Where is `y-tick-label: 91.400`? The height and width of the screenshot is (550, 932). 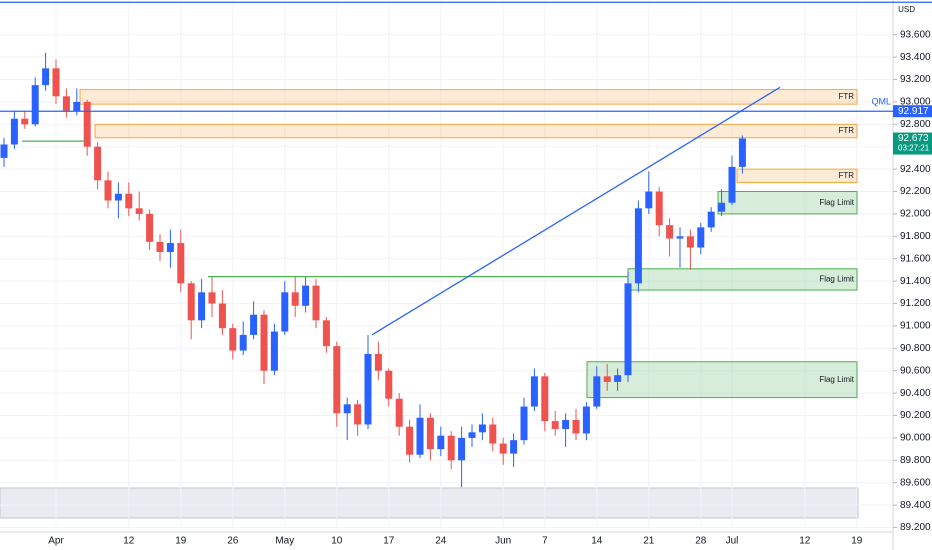 y-tick-label: 91.400 is located at coordinates (915, 281).